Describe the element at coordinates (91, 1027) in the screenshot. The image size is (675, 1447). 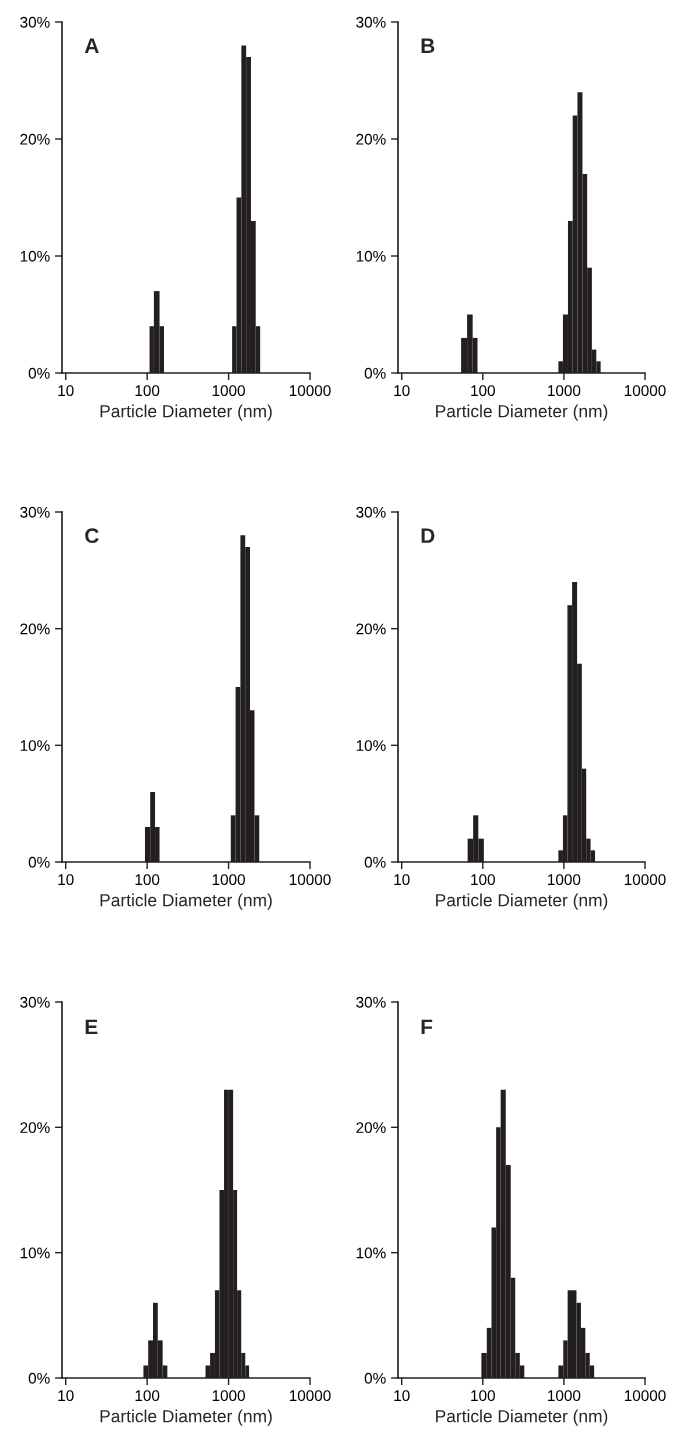
I see `text: E` at that location.